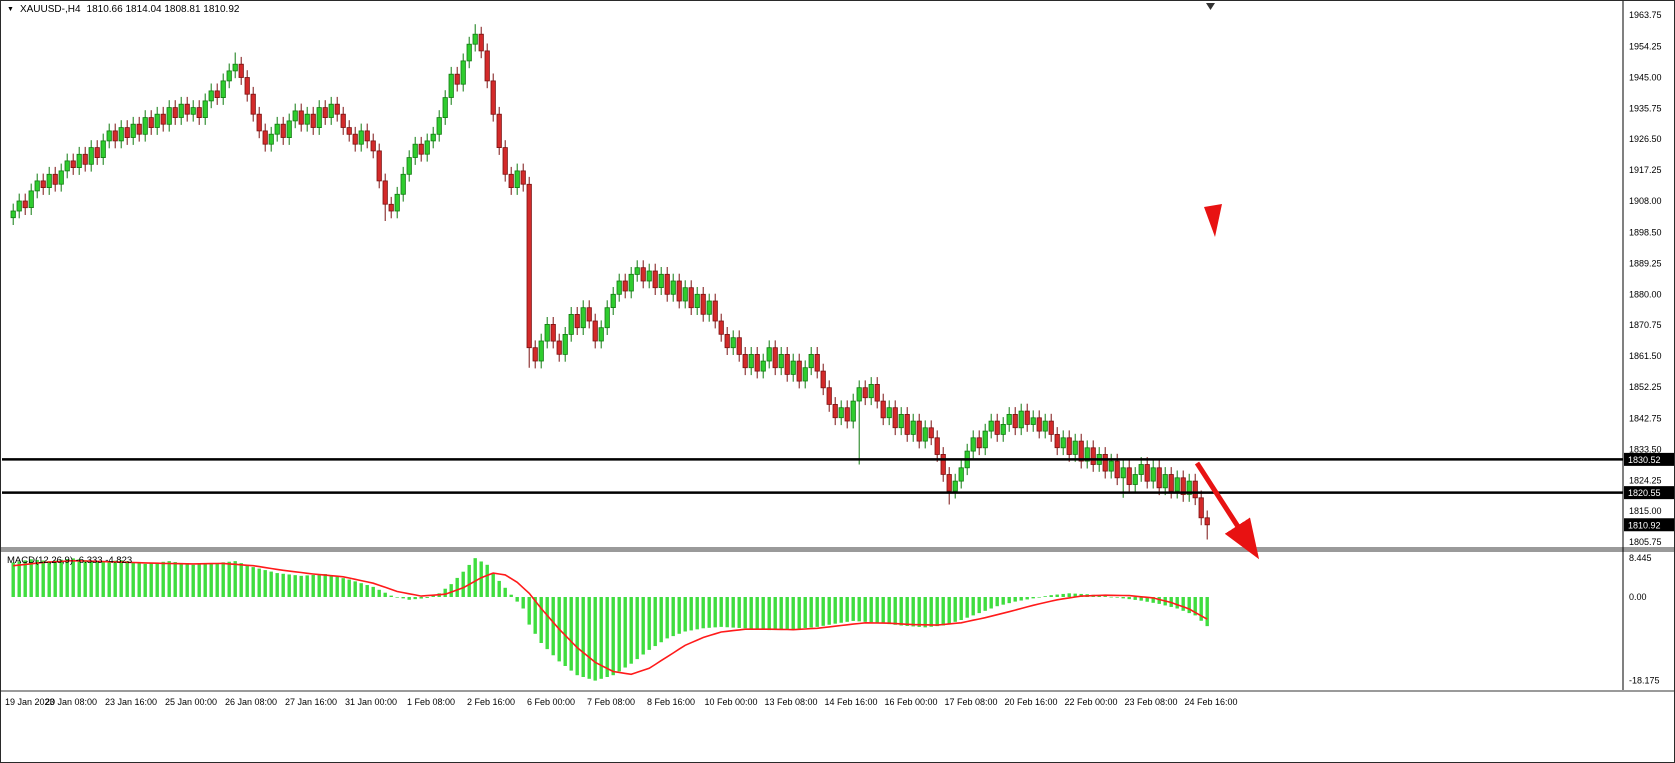 Image resolution: width=1675 pixels, height=763 pixels. What do you see at coordinates (1649, 493) in the screenshot?
I see `level-price-tag` at bounding box center [1649, 493].